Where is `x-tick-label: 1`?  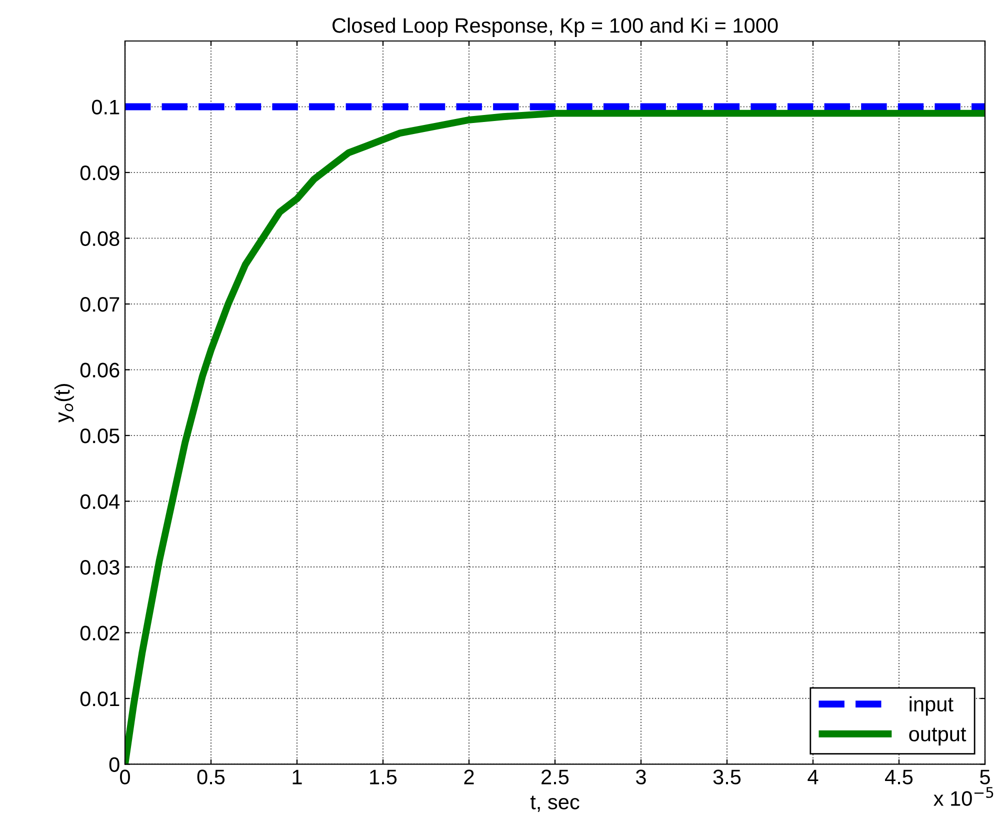 x-tick-label: 1 is located at coordinates (297, 777).